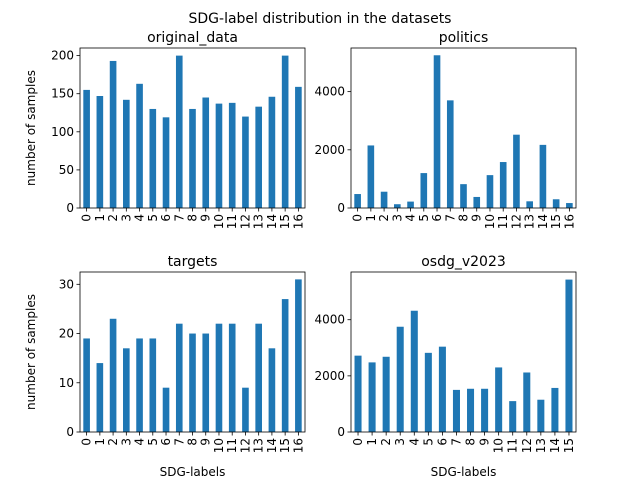  What do you see at coordinates (66, 383) in the screenshot?
I see `y-tick-label: 10` at bounding box center [66, 383].